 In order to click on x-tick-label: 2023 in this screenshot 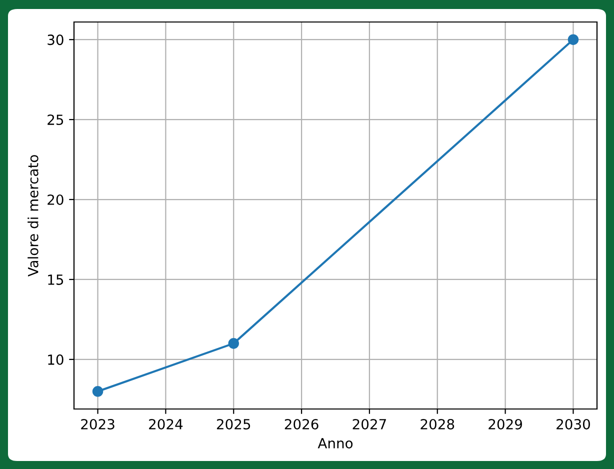, I will do `click(97, 424)`.